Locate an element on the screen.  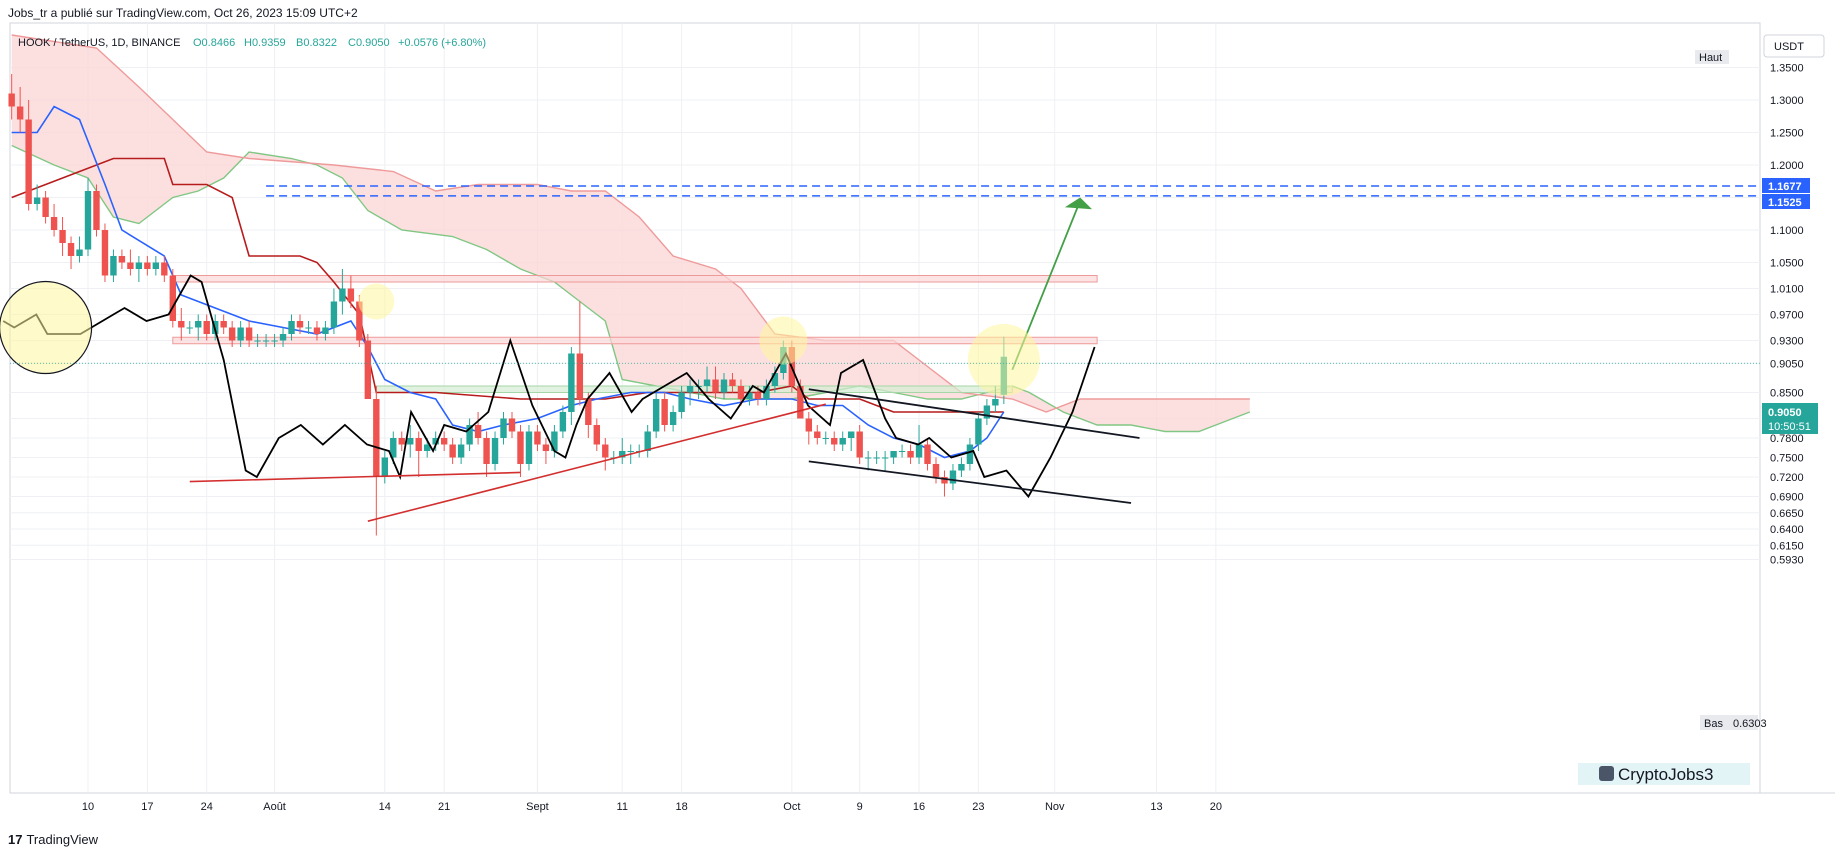
time-tick-label: 11 is located at coordinates (622, 807).